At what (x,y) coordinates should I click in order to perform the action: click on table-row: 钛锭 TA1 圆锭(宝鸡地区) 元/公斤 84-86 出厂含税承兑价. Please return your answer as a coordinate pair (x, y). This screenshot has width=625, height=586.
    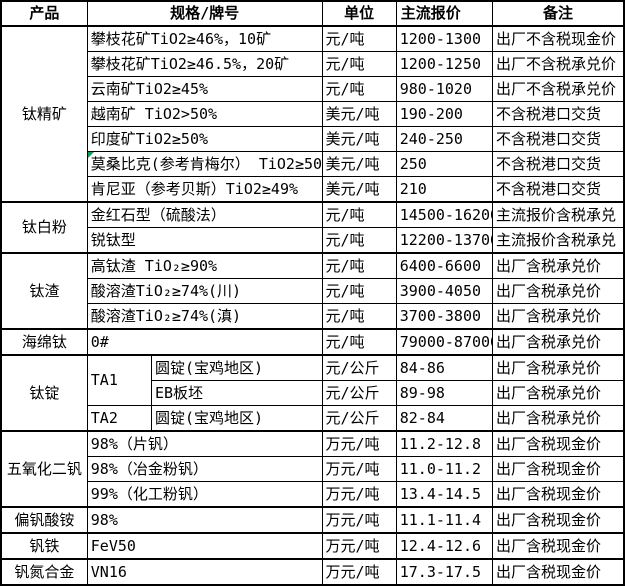
    Looking at the image, I should click on (312, 393).